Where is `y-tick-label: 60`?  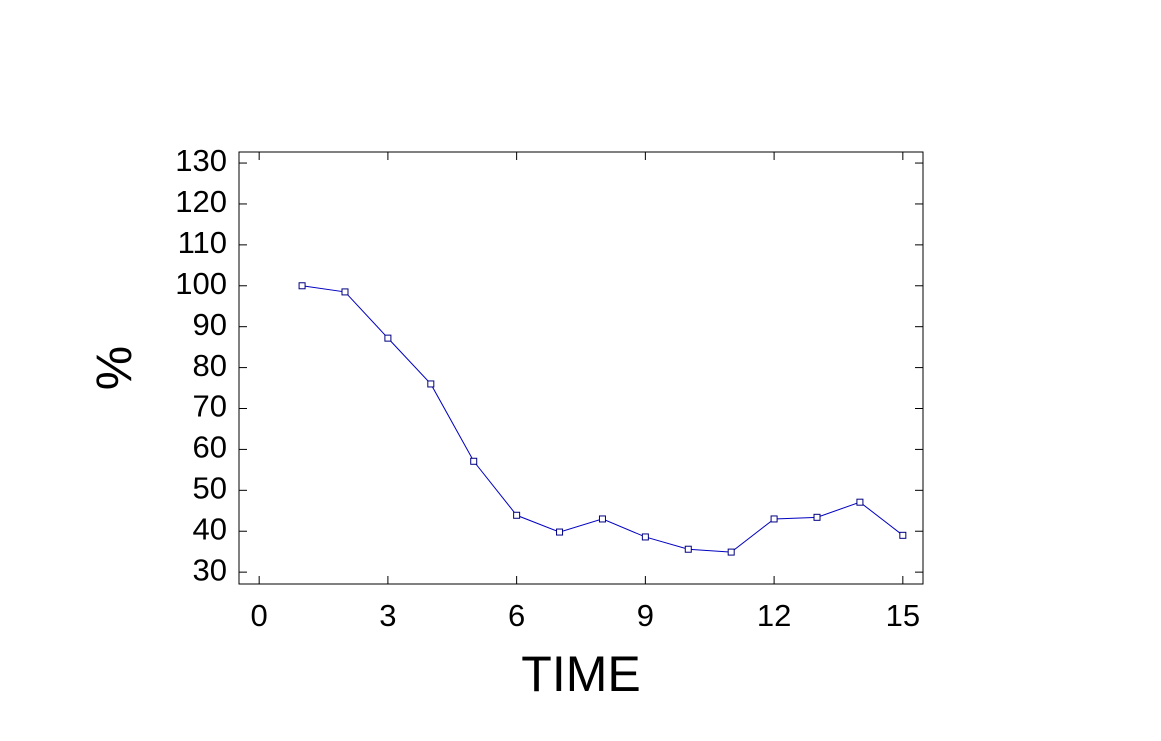
y-tick-label: 60 is located at coordinates (210, 447).